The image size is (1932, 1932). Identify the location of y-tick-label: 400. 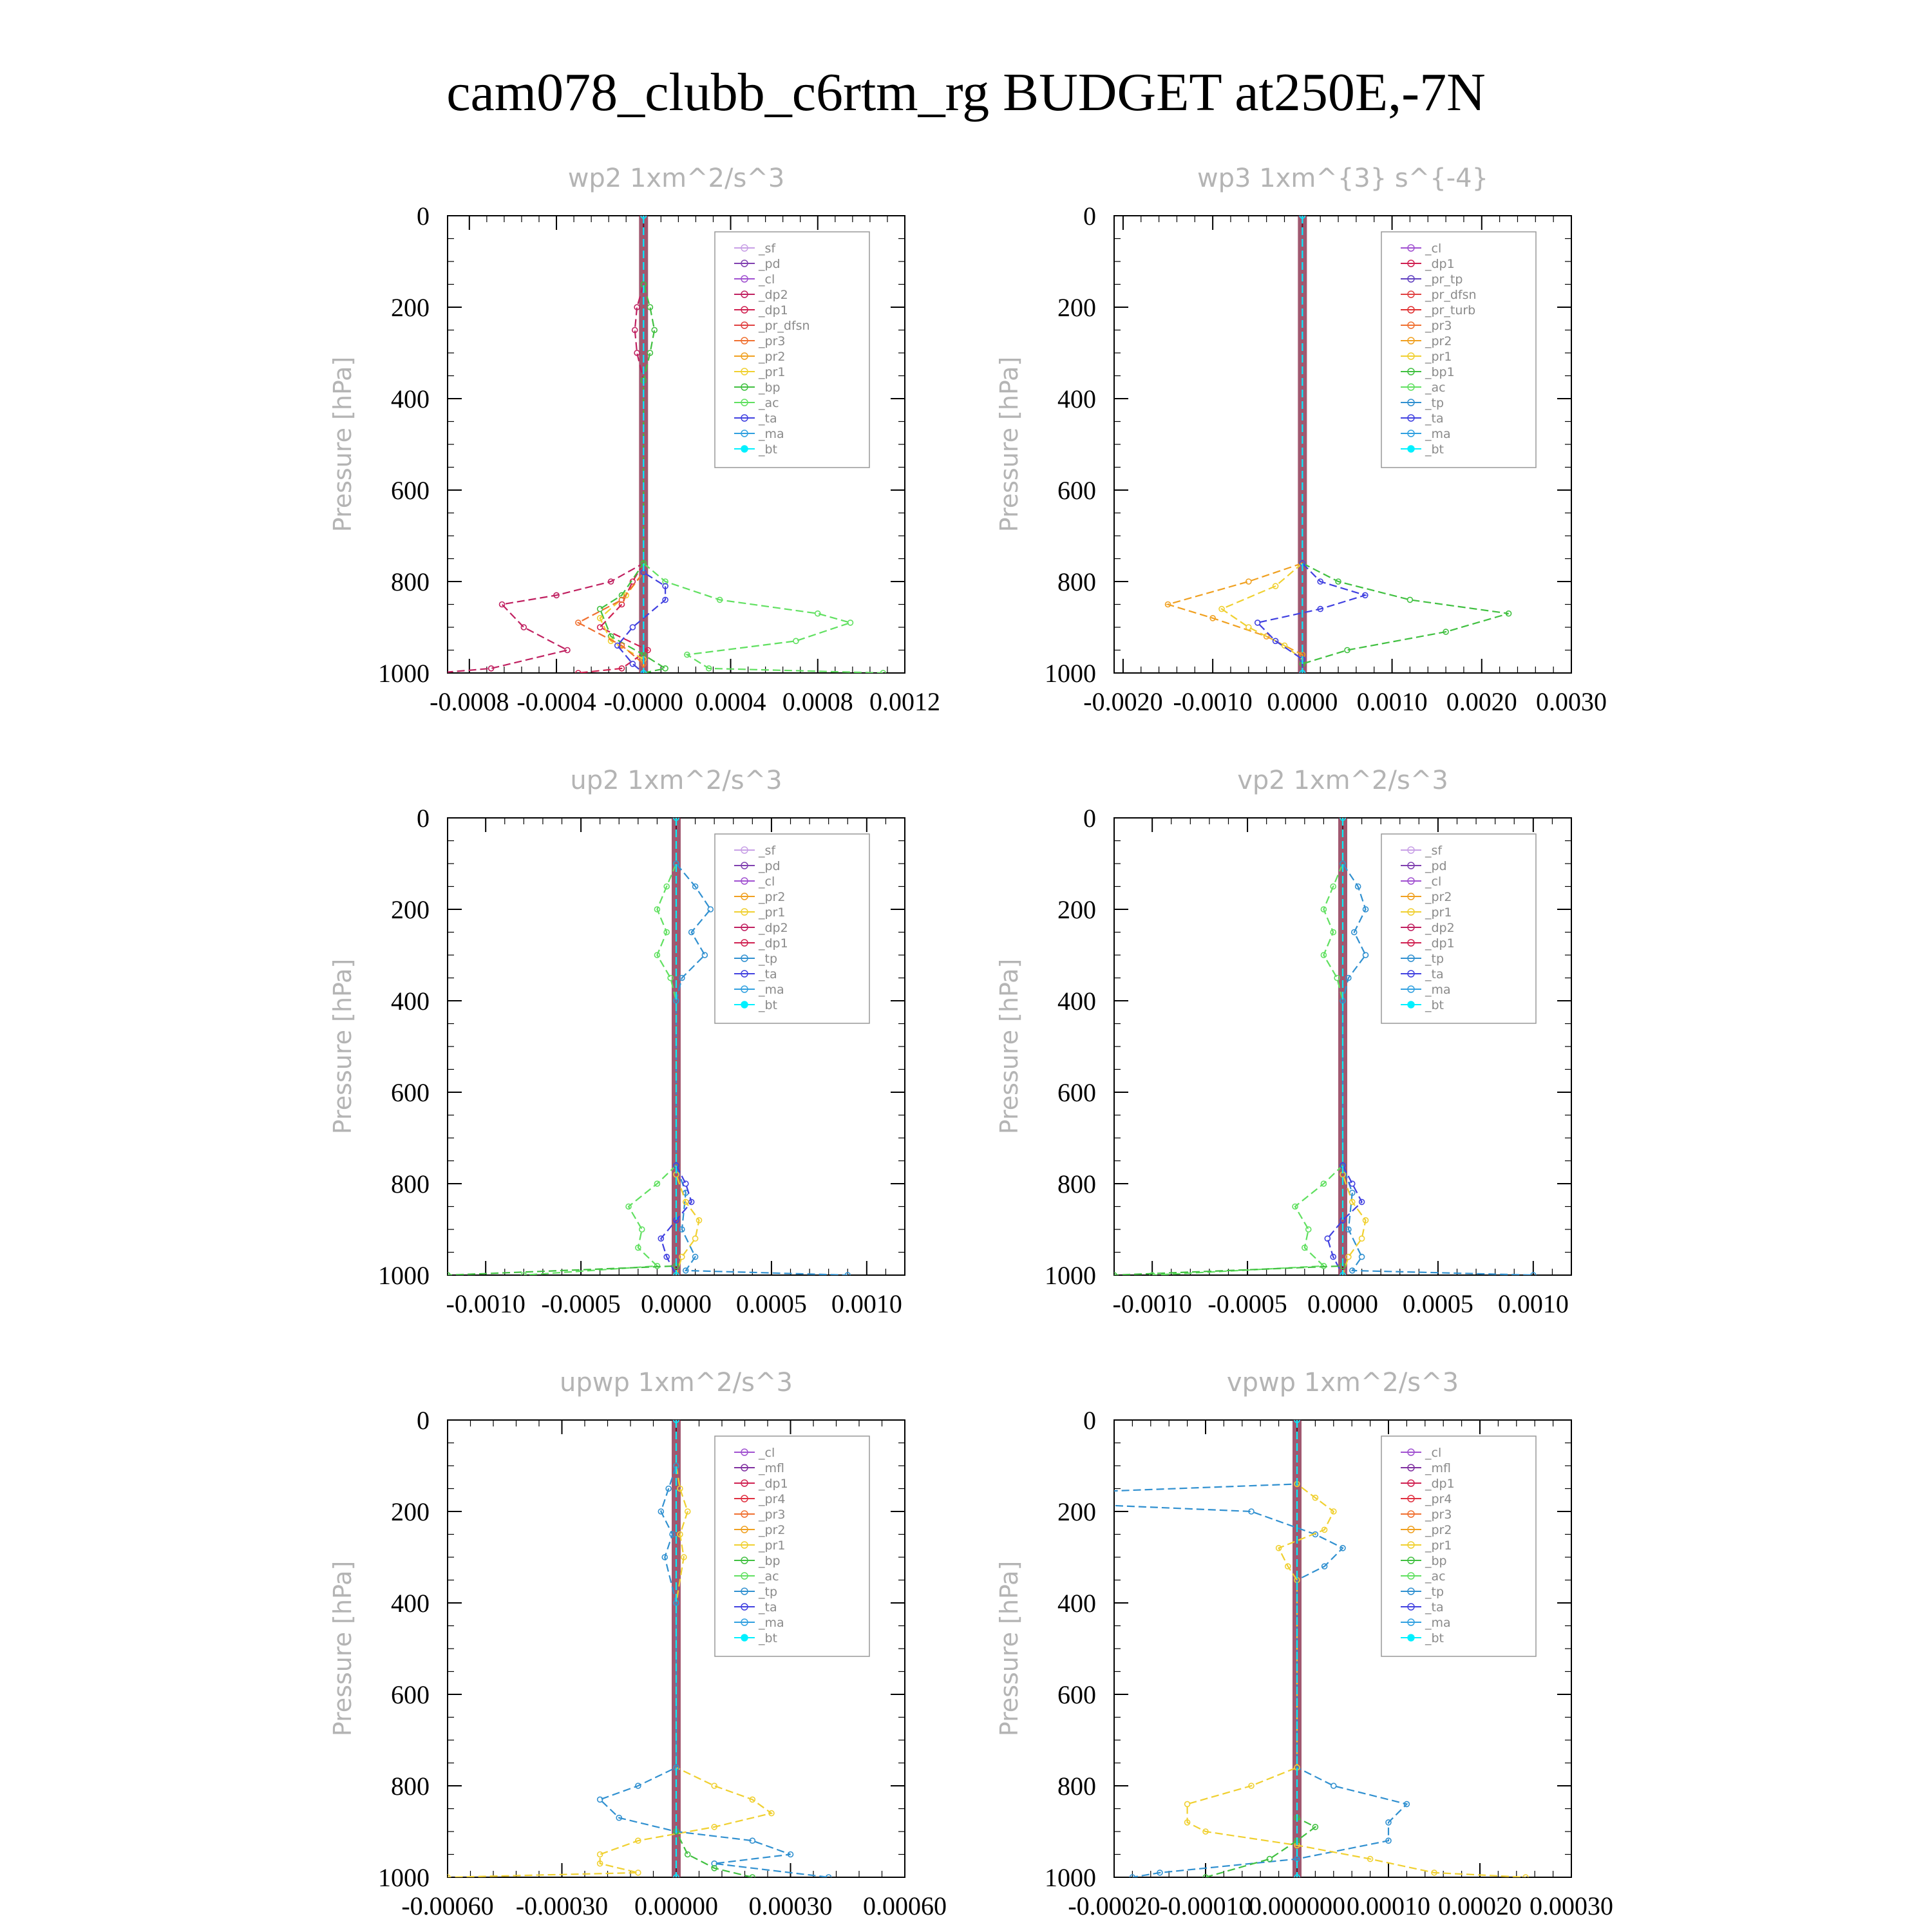
(1076, 399).